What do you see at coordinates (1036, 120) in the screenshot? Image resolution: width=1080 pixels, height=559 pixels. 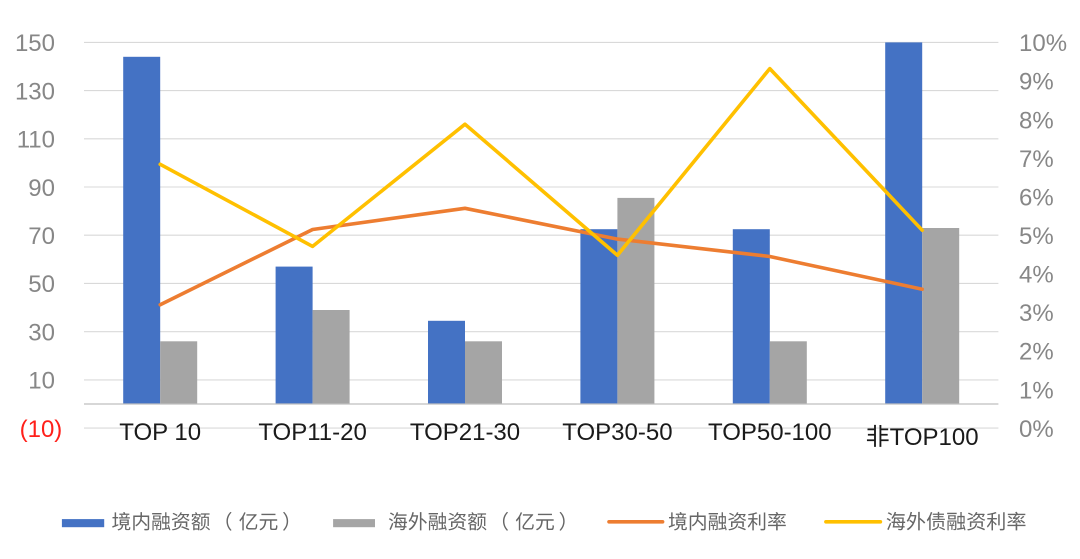 I see `svg-text: 8%` at bounding box center [1036, 120].